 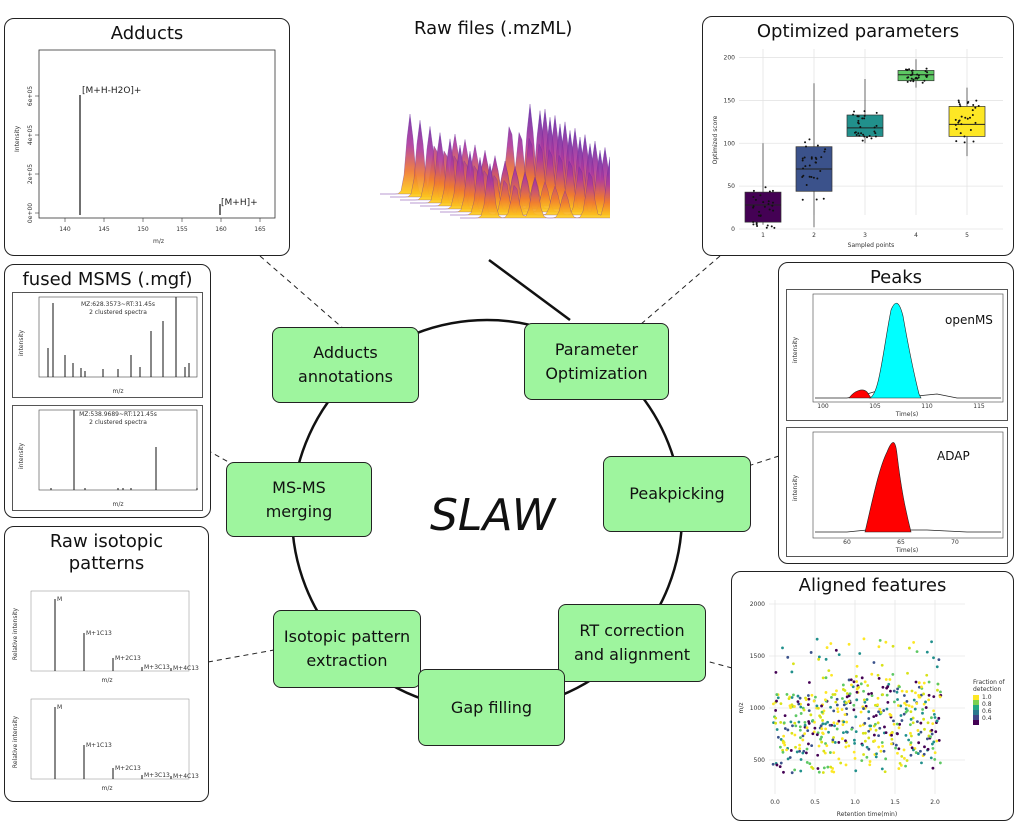 I want to click on msms1-ylabel: intensity, so click(x=21, y=343).